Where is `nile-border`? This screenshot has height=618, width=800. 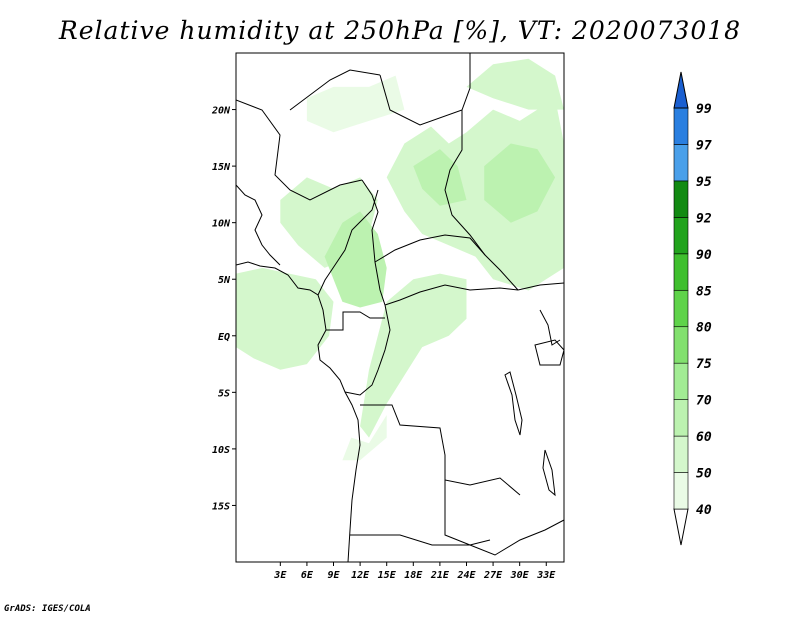 nile-border is located at coordinates (550, 327).